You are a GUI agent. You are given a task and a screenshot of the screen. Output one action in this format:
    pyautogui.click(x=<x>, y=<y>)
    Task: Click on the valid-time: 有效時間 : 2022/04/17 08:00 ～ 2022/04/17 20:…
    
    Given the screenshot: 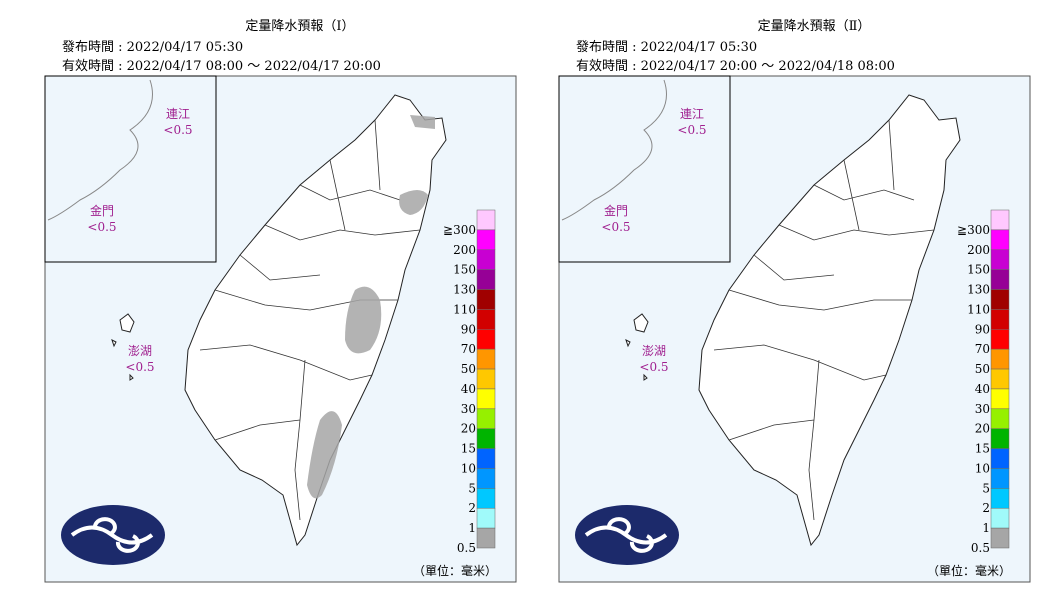 What is the action you would take?
    pyautogui.click(x=221, y=66)
    